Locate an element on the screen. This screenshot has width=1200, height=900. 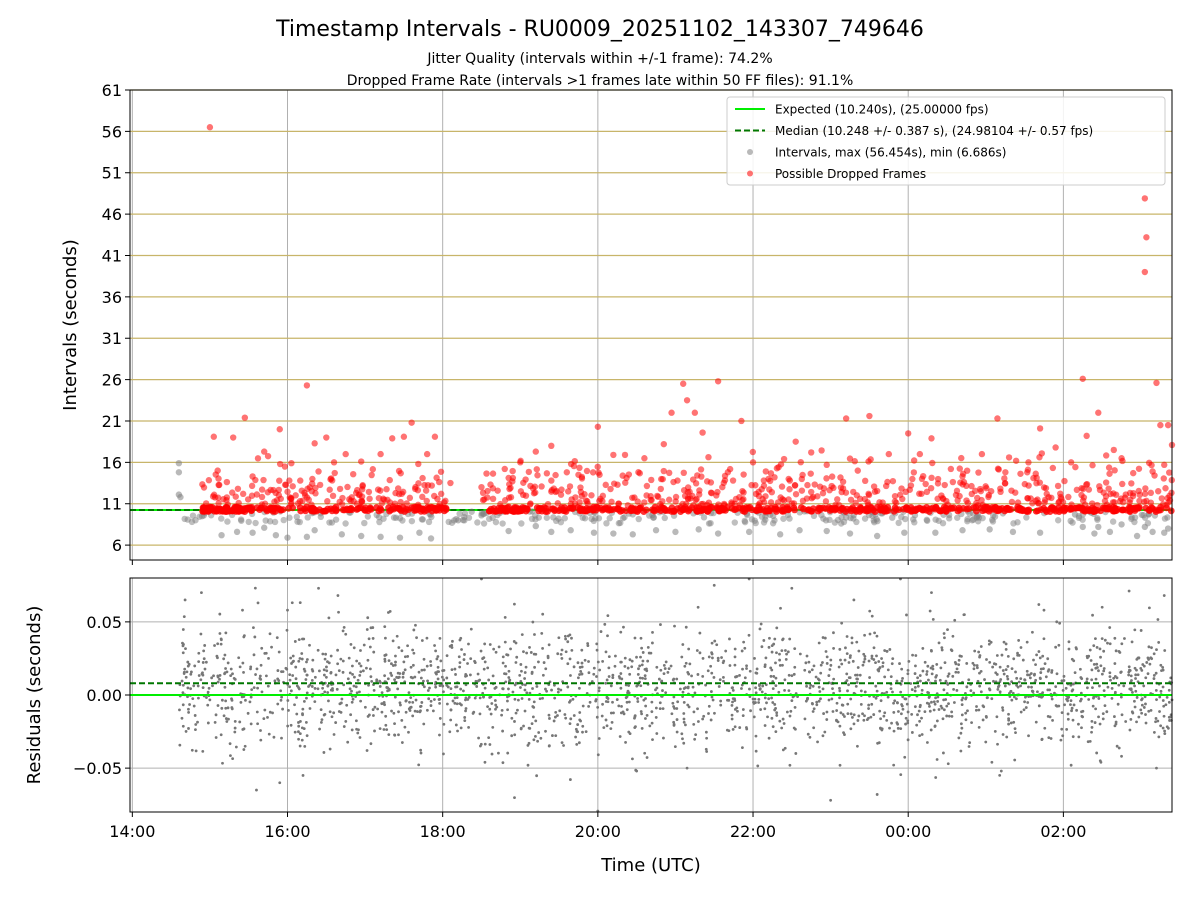
intervals-y-tick-label: 16 is located at coordinates (112, 462).